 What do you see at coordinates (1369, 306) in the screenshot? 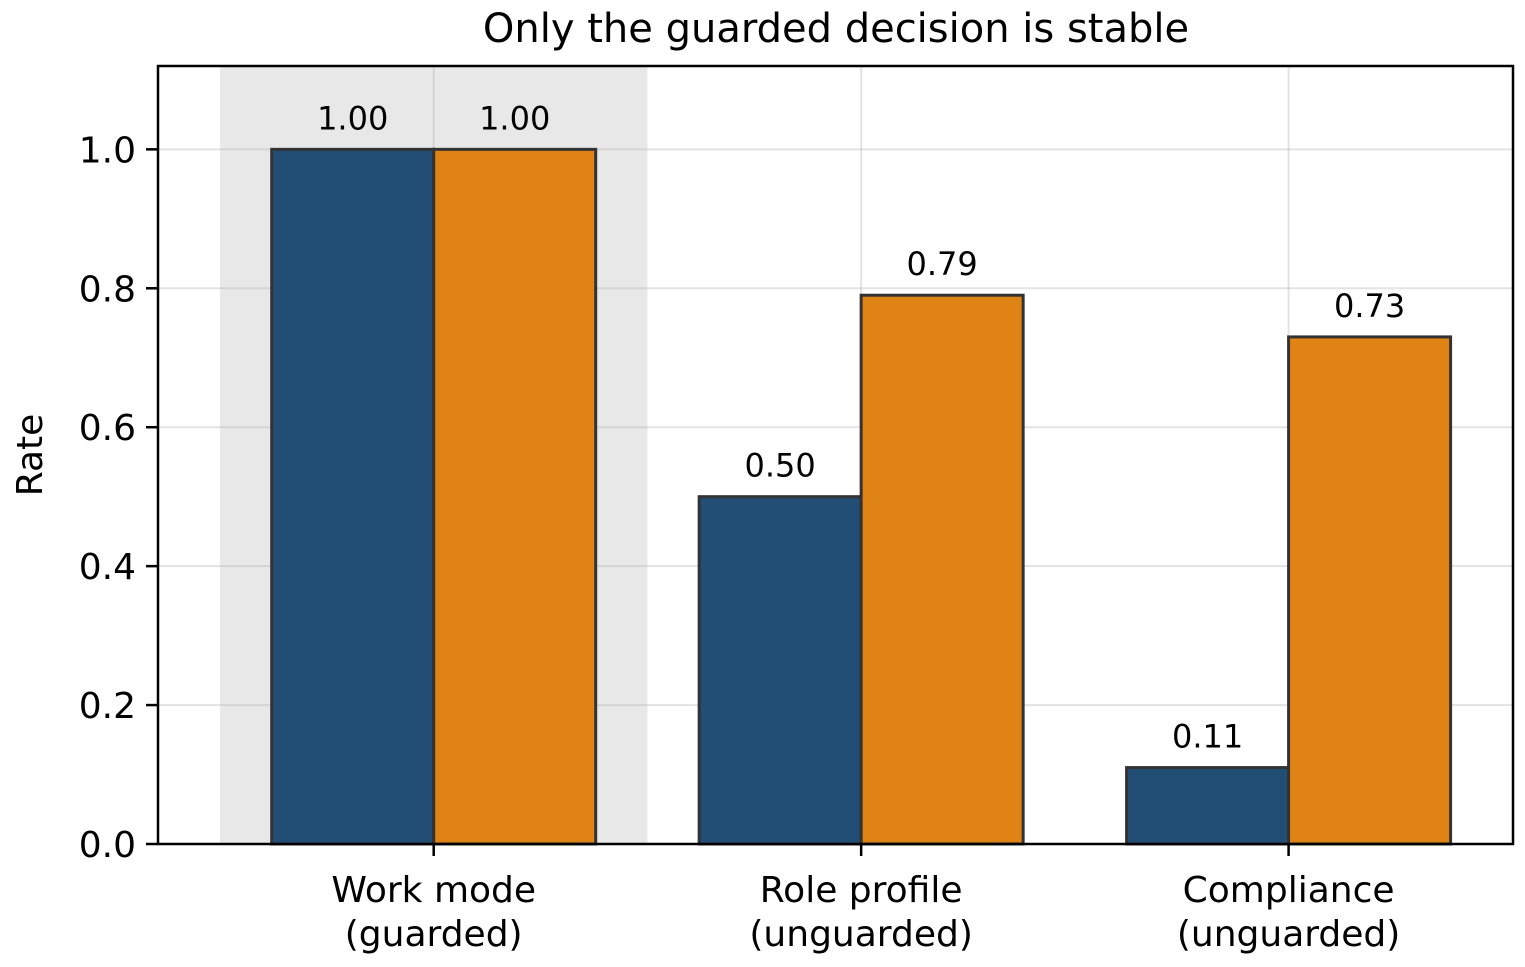
I see `data-label: 0.73` at bounding box center [1369, 306].